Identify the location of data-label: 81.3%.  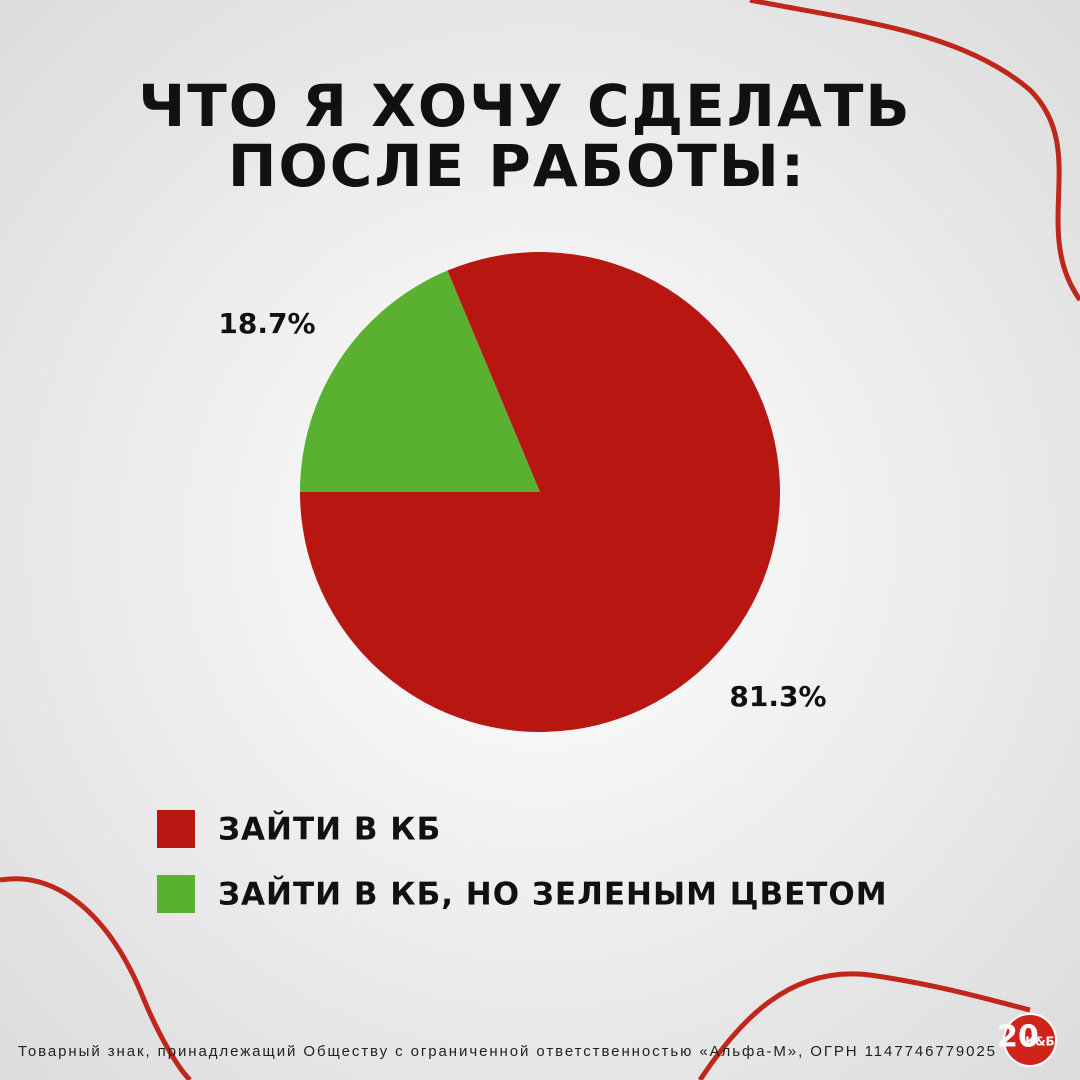
(777, 696).